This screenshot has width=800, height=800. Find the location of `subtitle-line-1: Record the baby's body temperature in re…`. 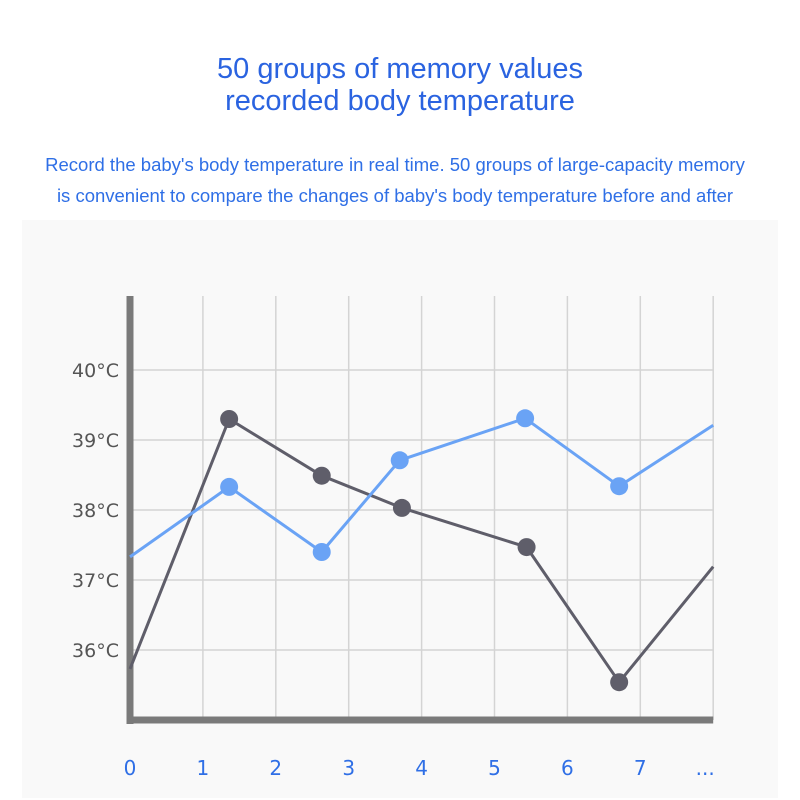

subtitle-line-1: Record the baby's body temperature in re… is located at coordinates (395, 164).